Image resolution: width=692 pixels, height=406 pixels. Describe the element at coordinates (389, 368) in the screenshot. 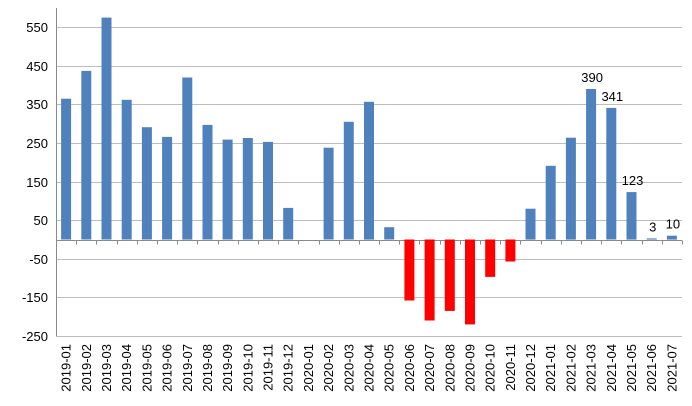

I see `x-tick-label: 2020-05` at that location.